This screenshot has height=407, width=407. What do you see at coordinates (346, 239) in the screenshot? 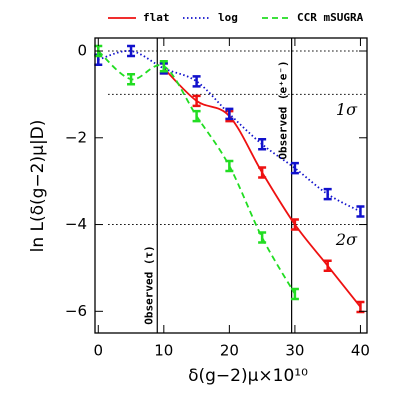
I see `sigma-label: 2σ` at bounding box center [346, 239].